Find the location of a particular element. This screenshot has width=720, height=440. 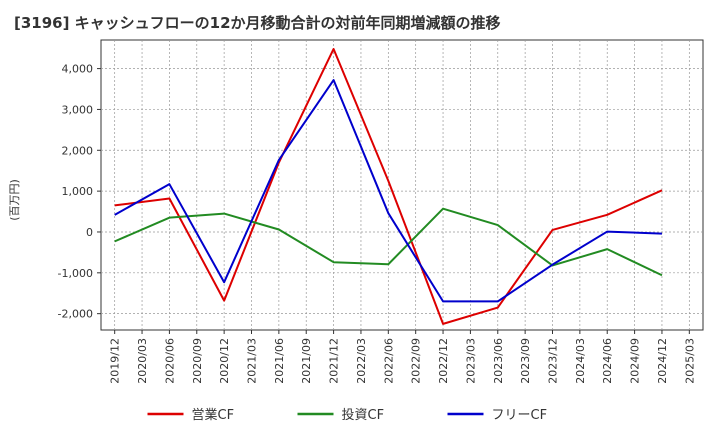

legend-label: 投資CF is located at coordinates (363, 415).